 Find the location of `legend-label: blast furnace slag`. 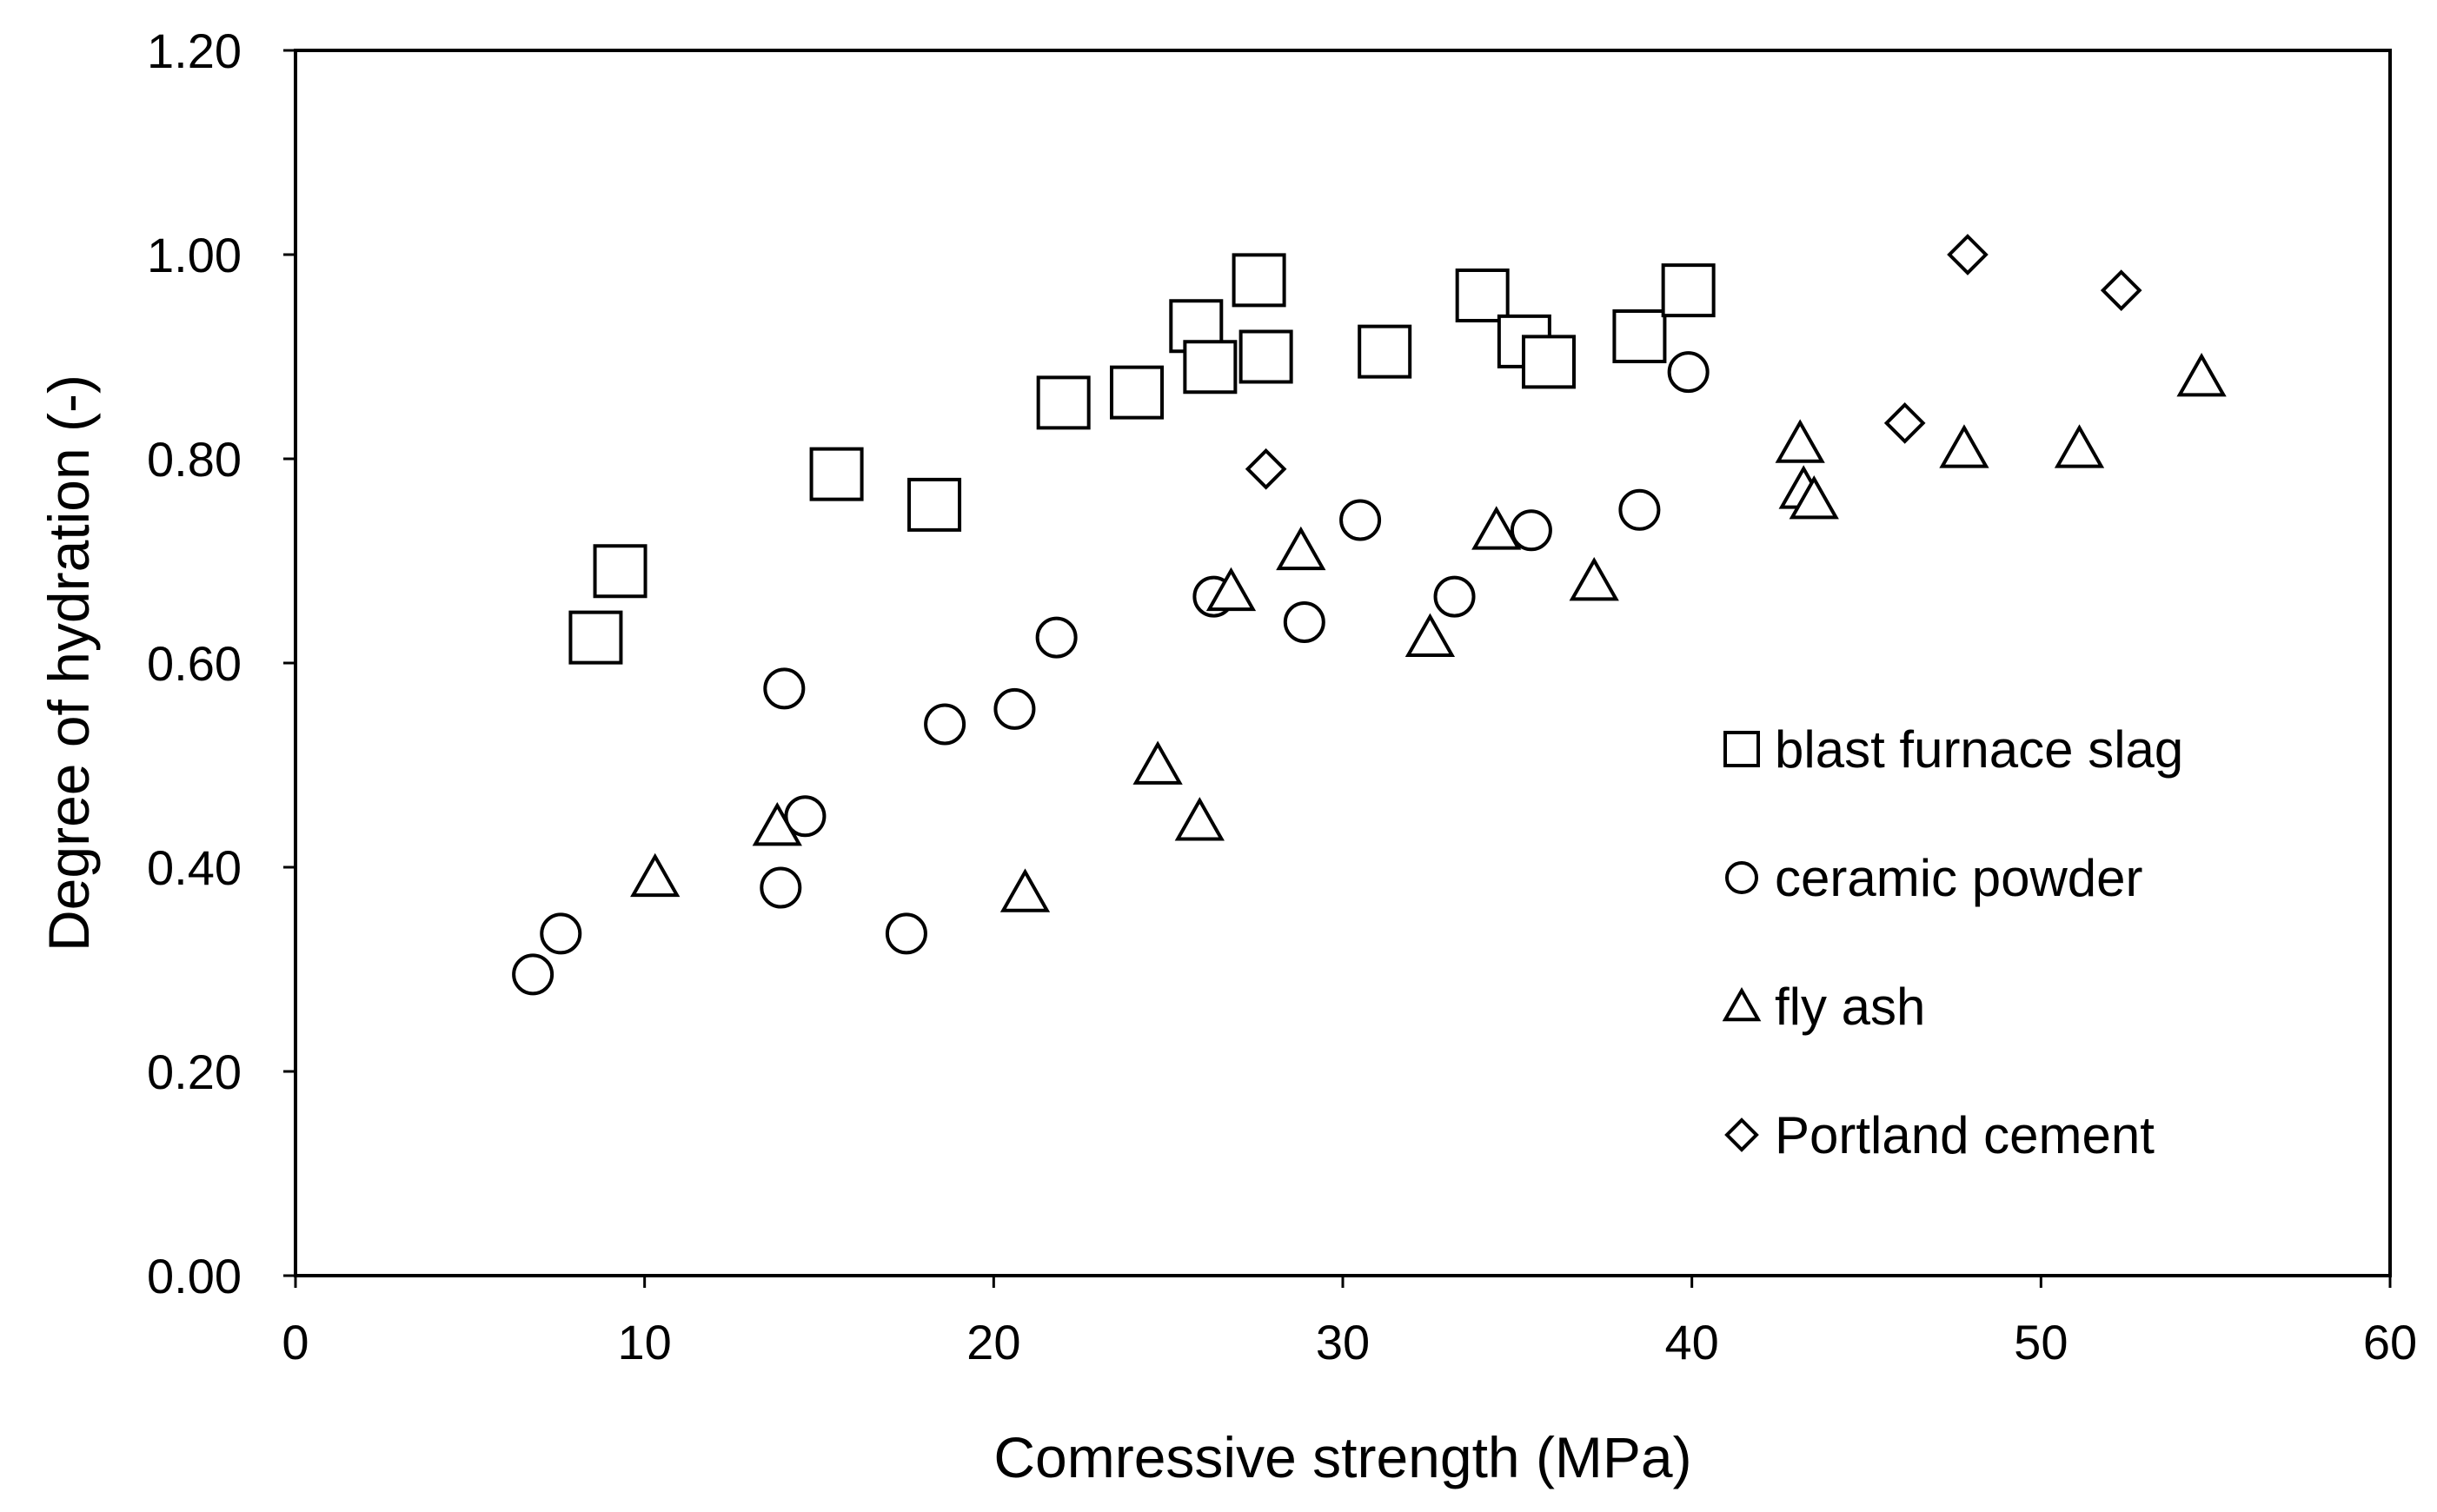

legend-label: blast furnace slag is located at coordinates (1979, 749).